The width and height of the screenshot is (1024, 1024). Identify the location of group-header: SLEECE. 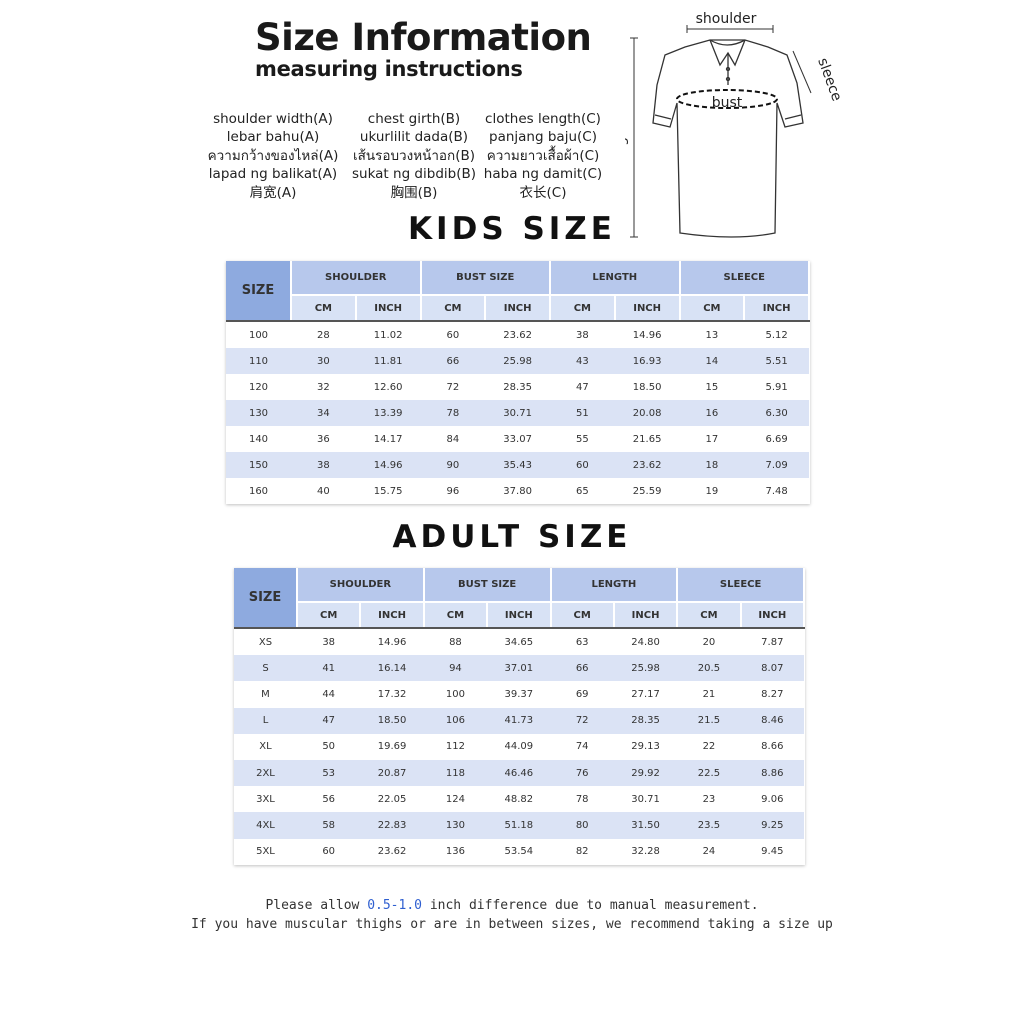
(744, 278).